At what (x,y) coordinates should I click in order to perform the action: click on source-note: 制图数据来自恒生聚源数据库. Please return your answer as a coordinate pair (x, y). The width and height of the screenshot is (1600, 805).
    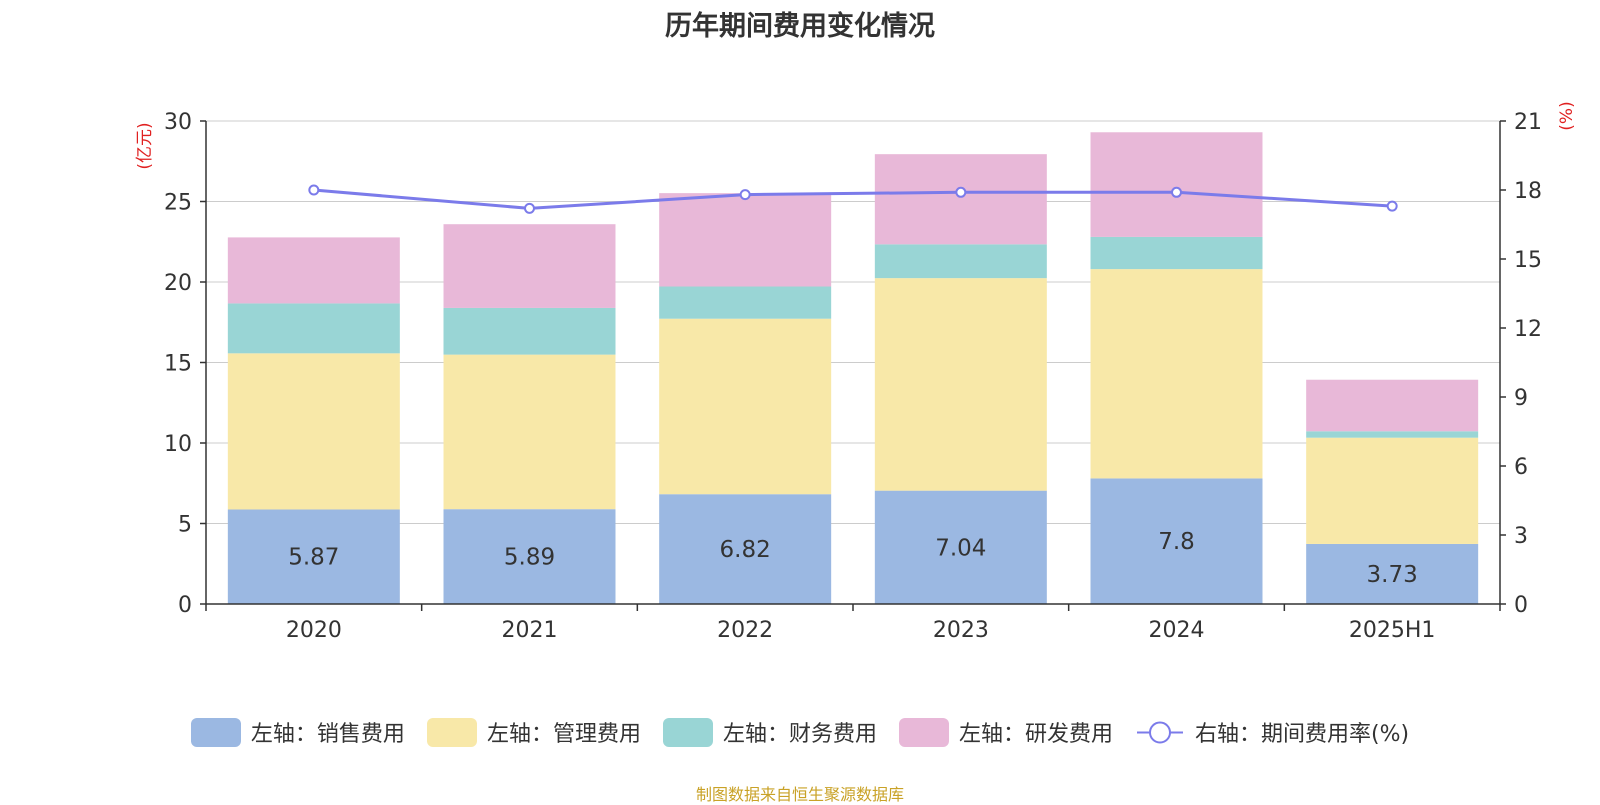
    Looking at the image, I should click on (799, 794).